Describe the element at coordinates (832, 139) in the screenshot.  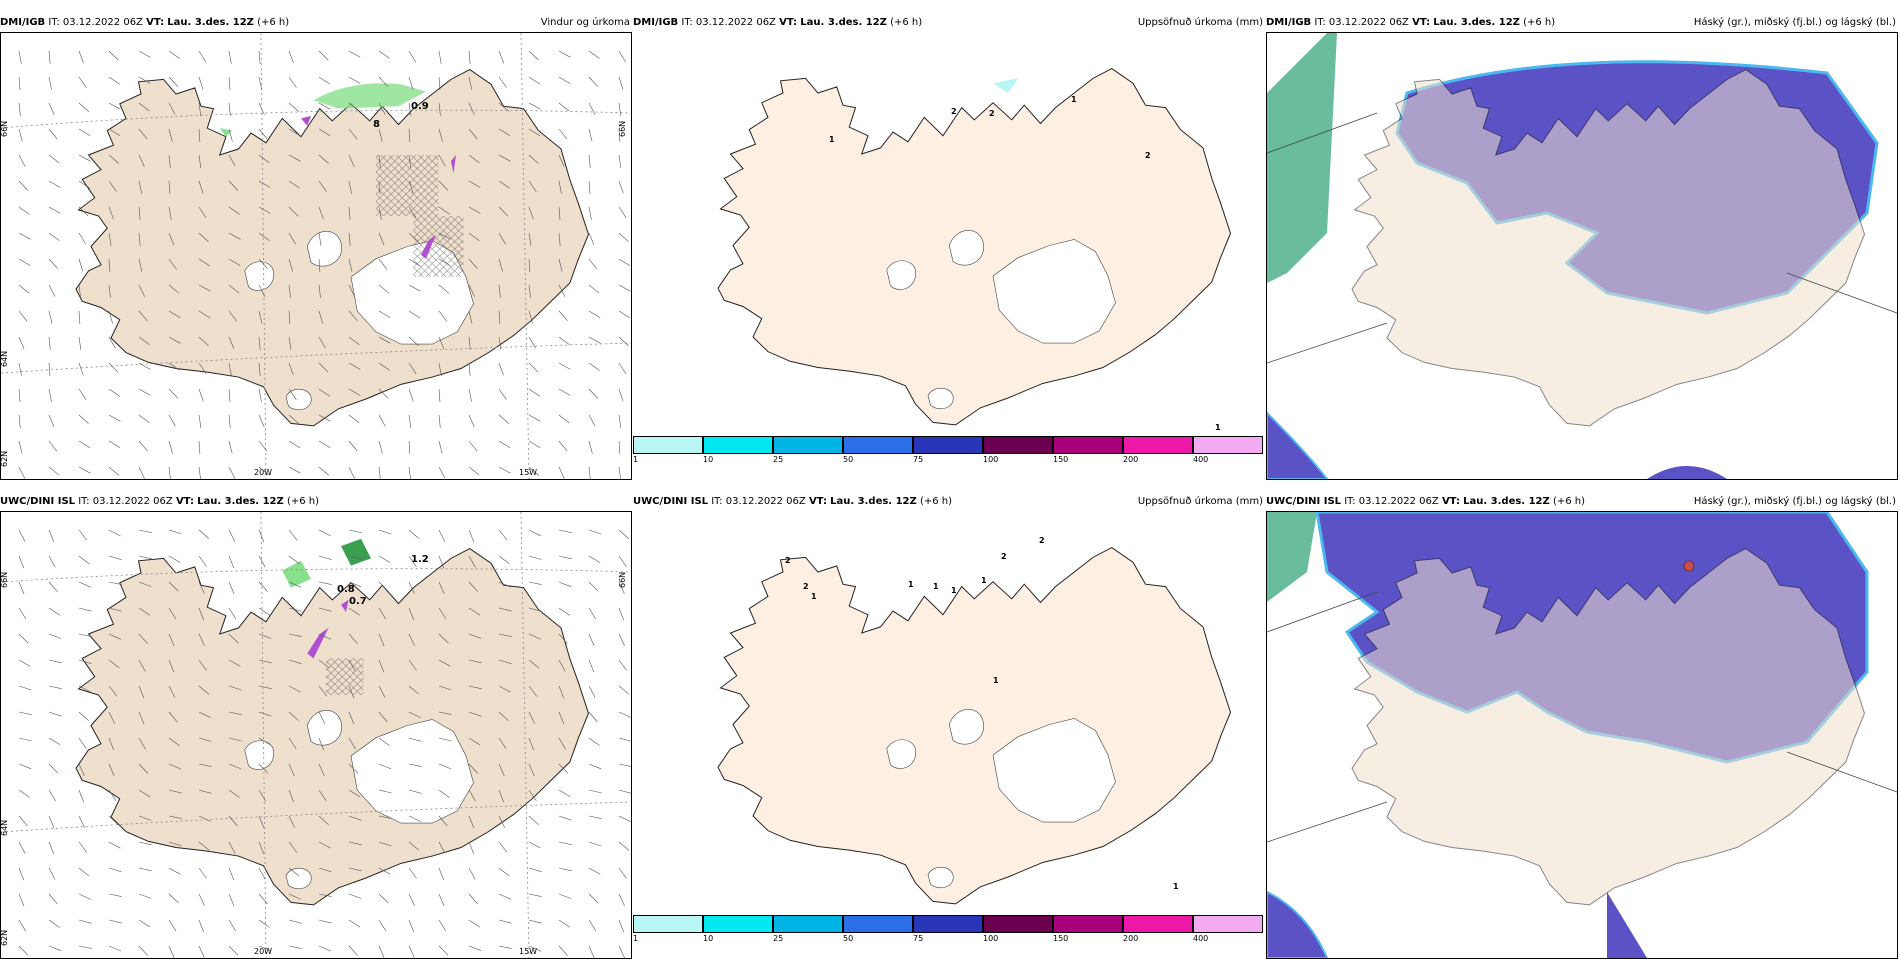
I see `accum-label: 1` at that location.